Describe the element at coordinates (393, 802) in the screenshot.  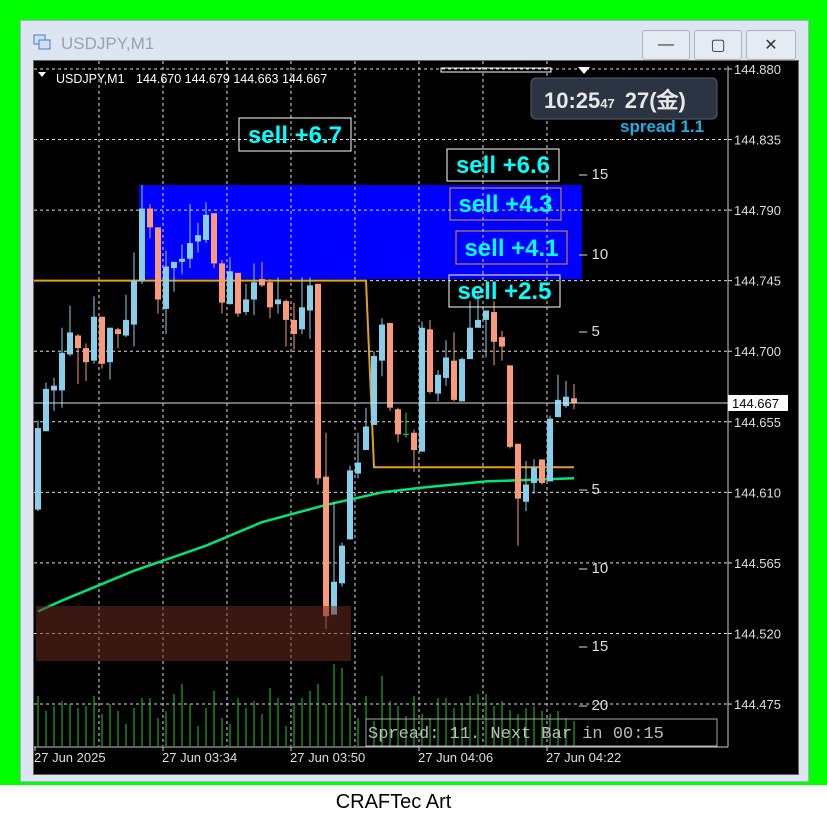
I see `caption: CRAFTec Art` at that location.